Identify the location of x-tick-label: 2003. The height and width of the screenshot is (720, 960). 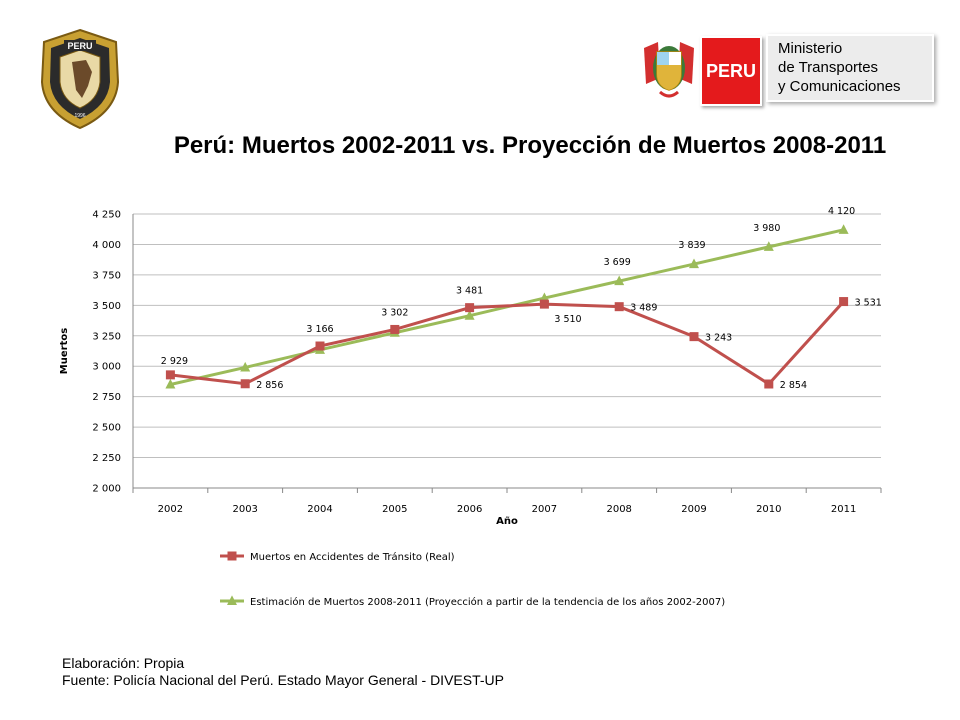
(244, 509).